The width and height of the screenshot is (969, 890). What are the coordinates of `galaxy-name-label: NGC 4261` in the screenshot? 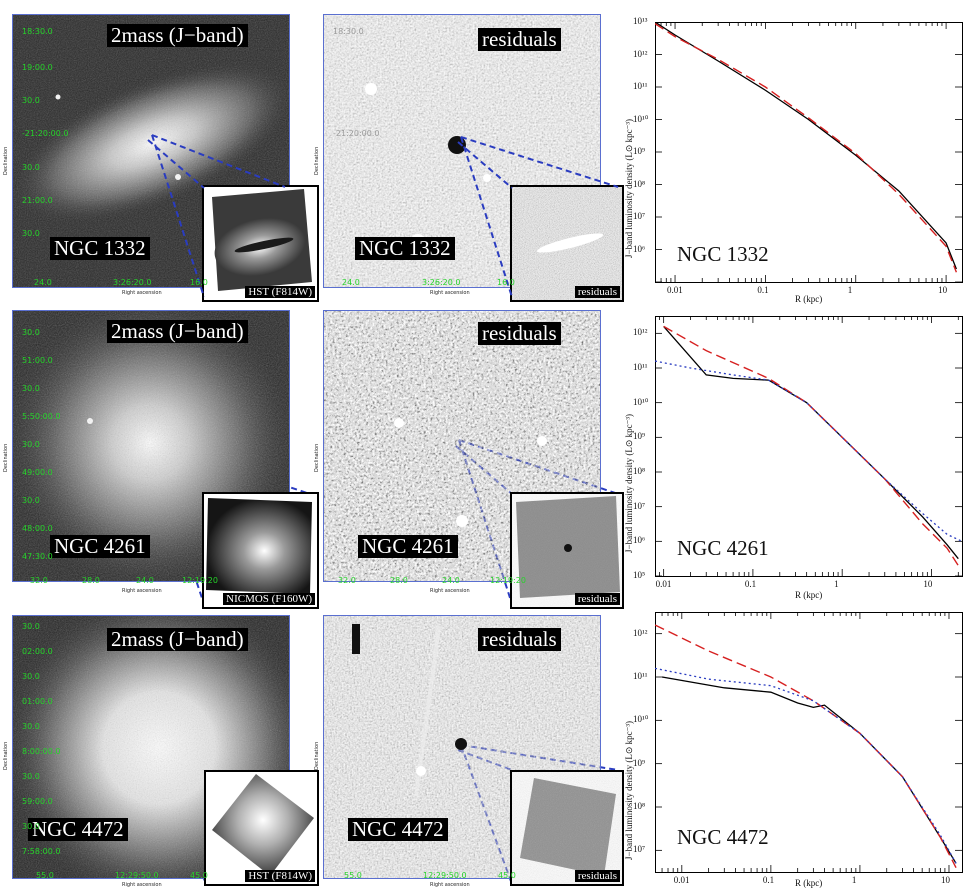 It's located at (408, 546).